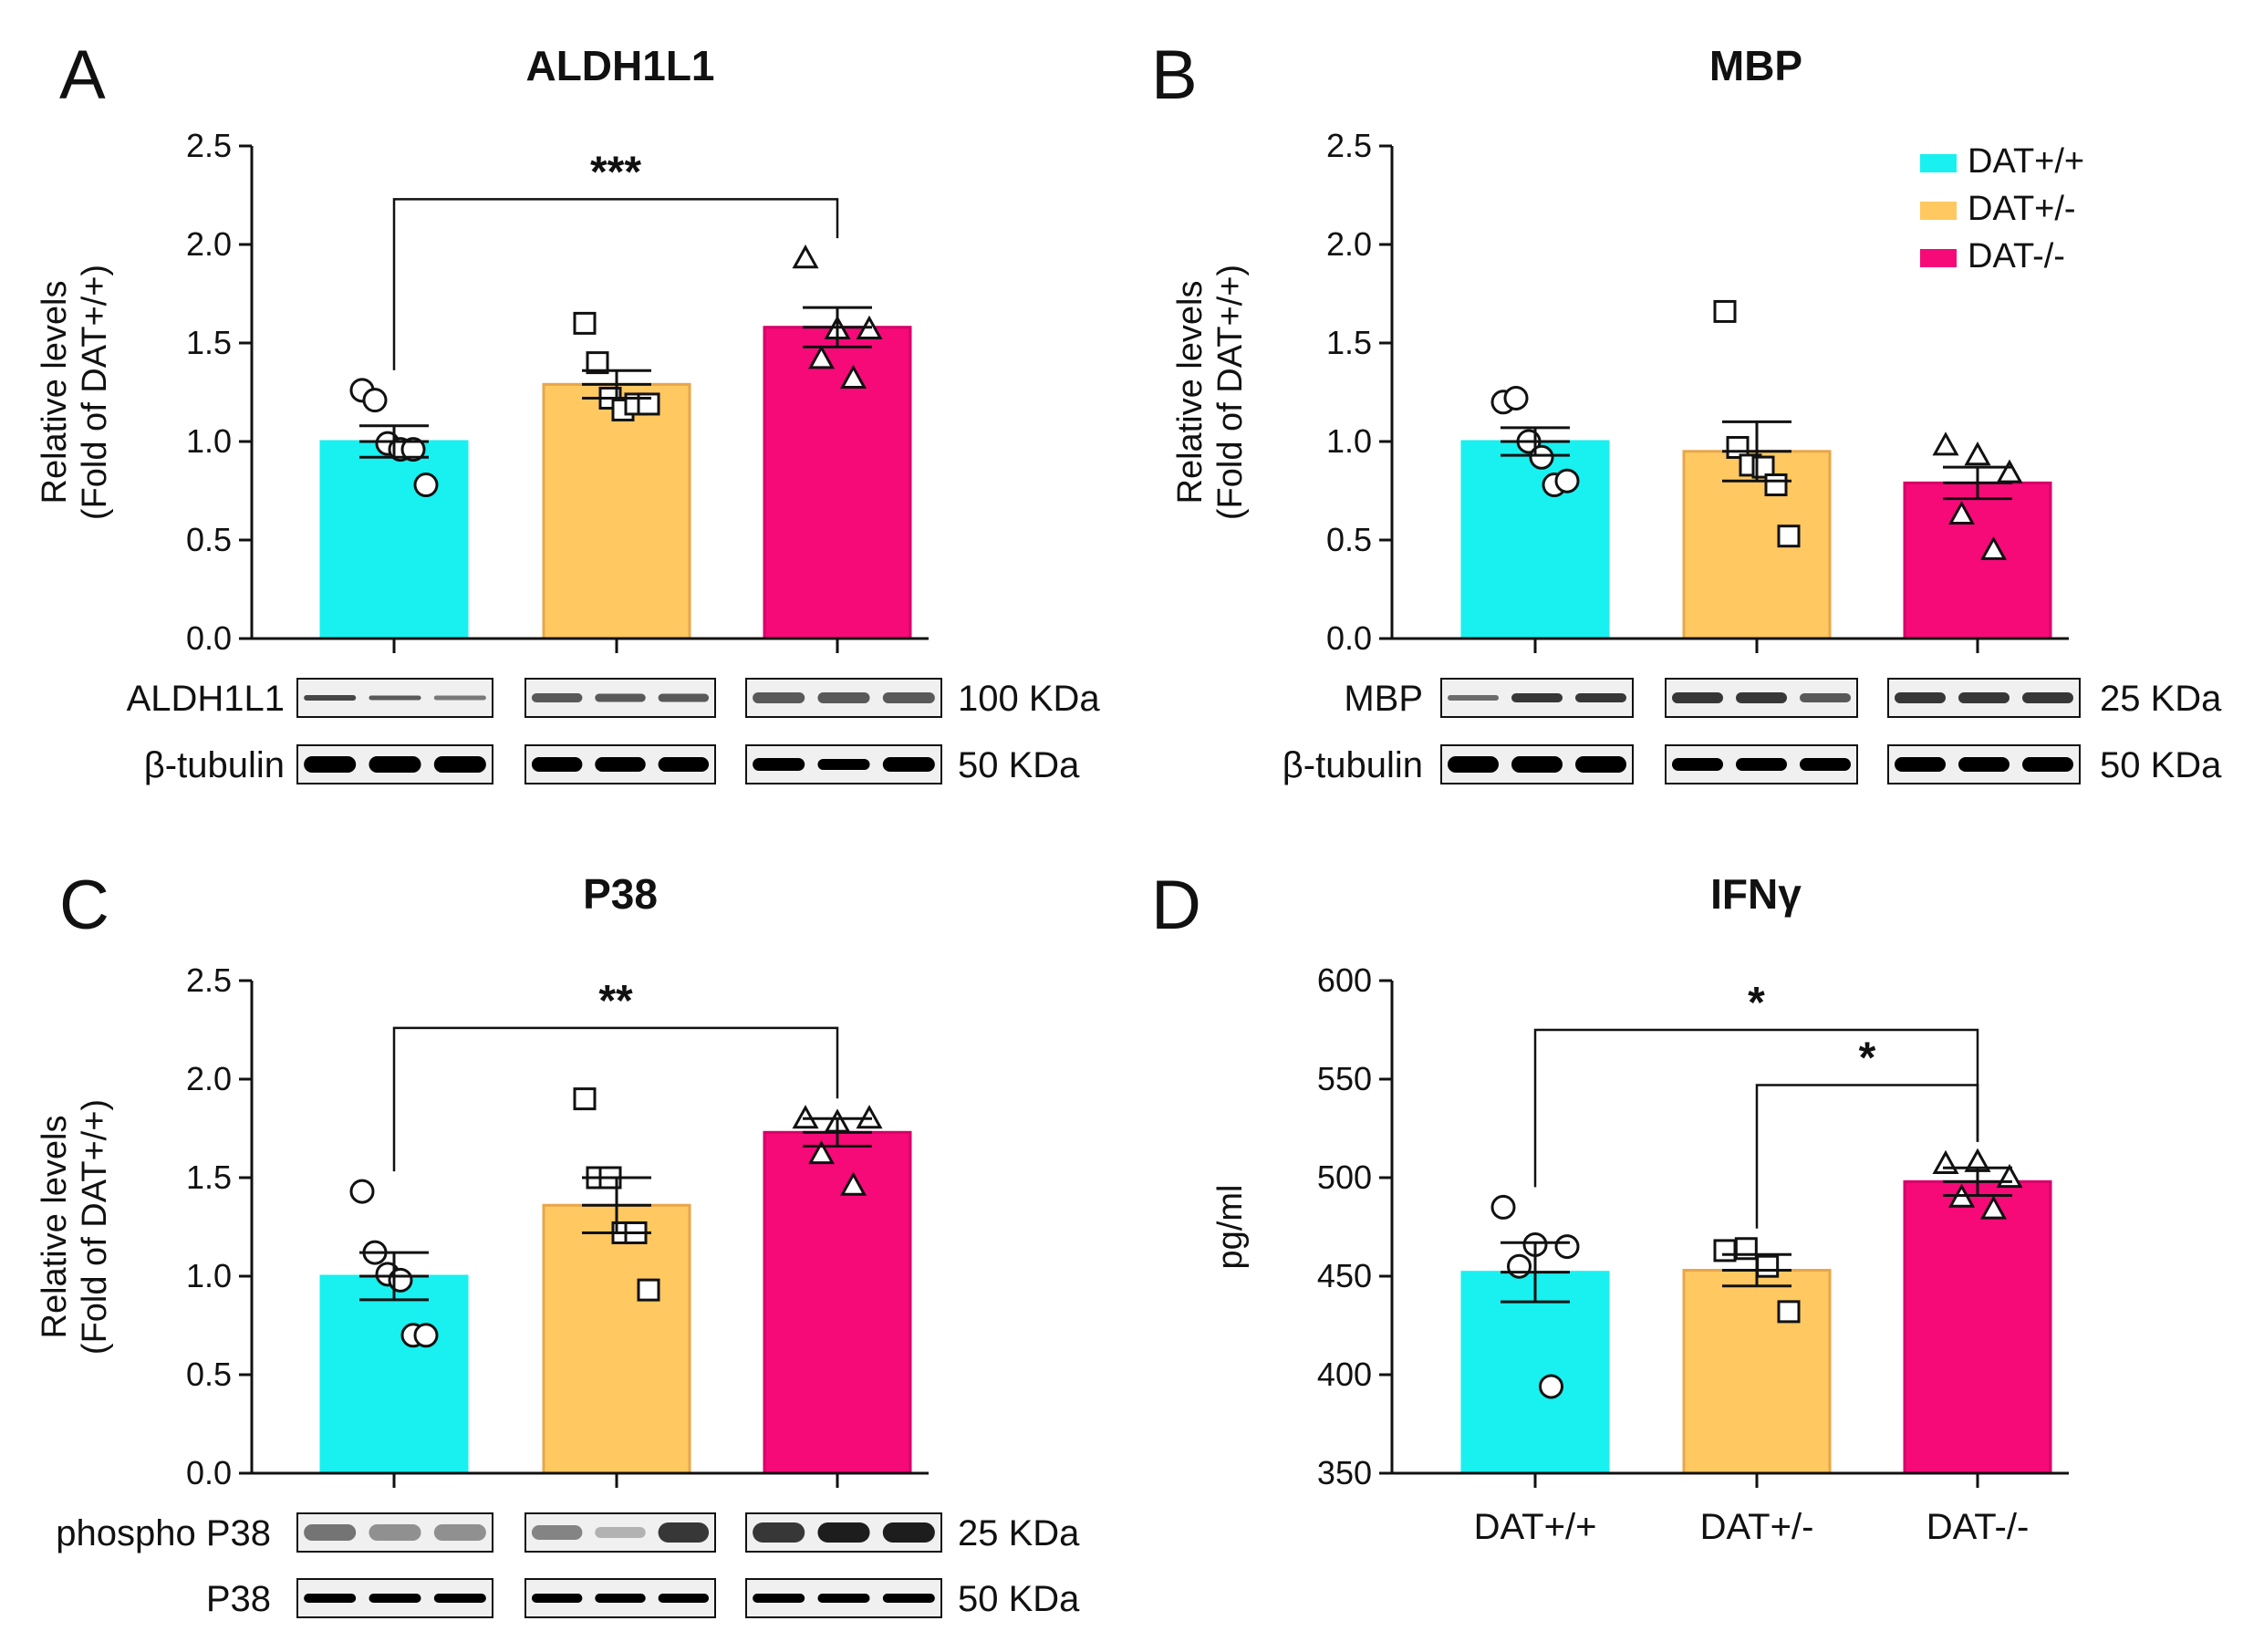  What do you see at coordinates (209, 980) in the screenshot?
I see `panel-c-ytick-label-5: 2.5` at bounding box center [209, 980].